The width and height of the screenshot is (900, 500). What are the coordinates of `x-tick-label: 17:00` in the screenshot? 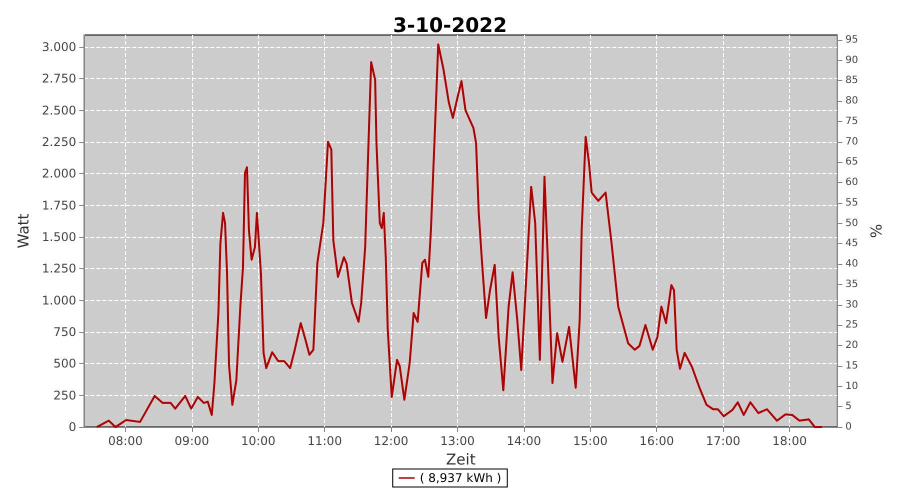 It's located at (723, 441).